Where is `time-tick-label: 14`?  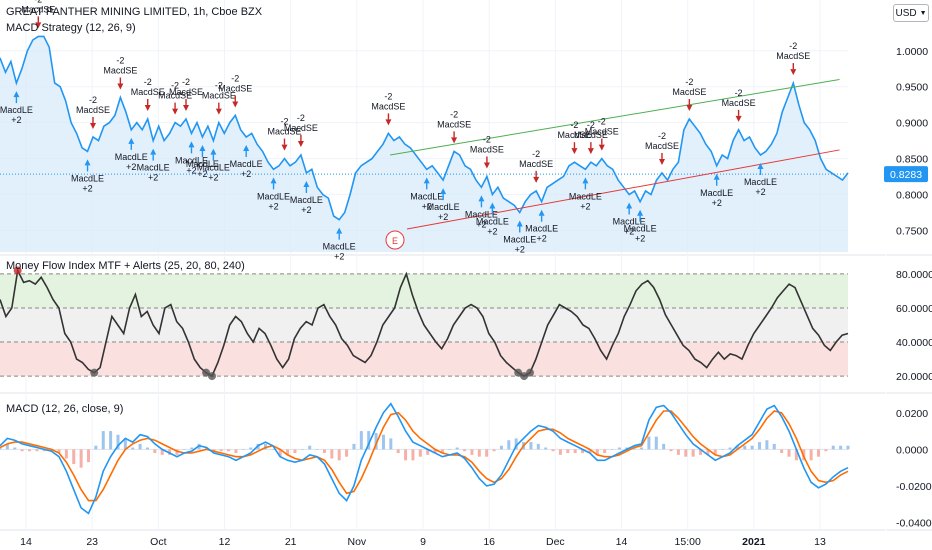 time-tick-label: 14 is located at coordinates (622, 542).